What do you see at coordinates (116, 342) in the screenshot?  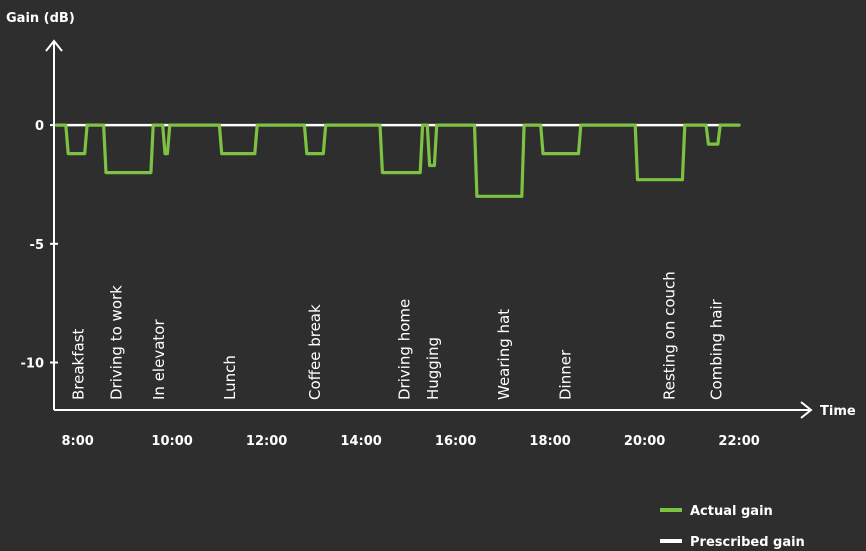 I see `event-label-driving-to-work: Driving to work` at bounding box center [116, 342].